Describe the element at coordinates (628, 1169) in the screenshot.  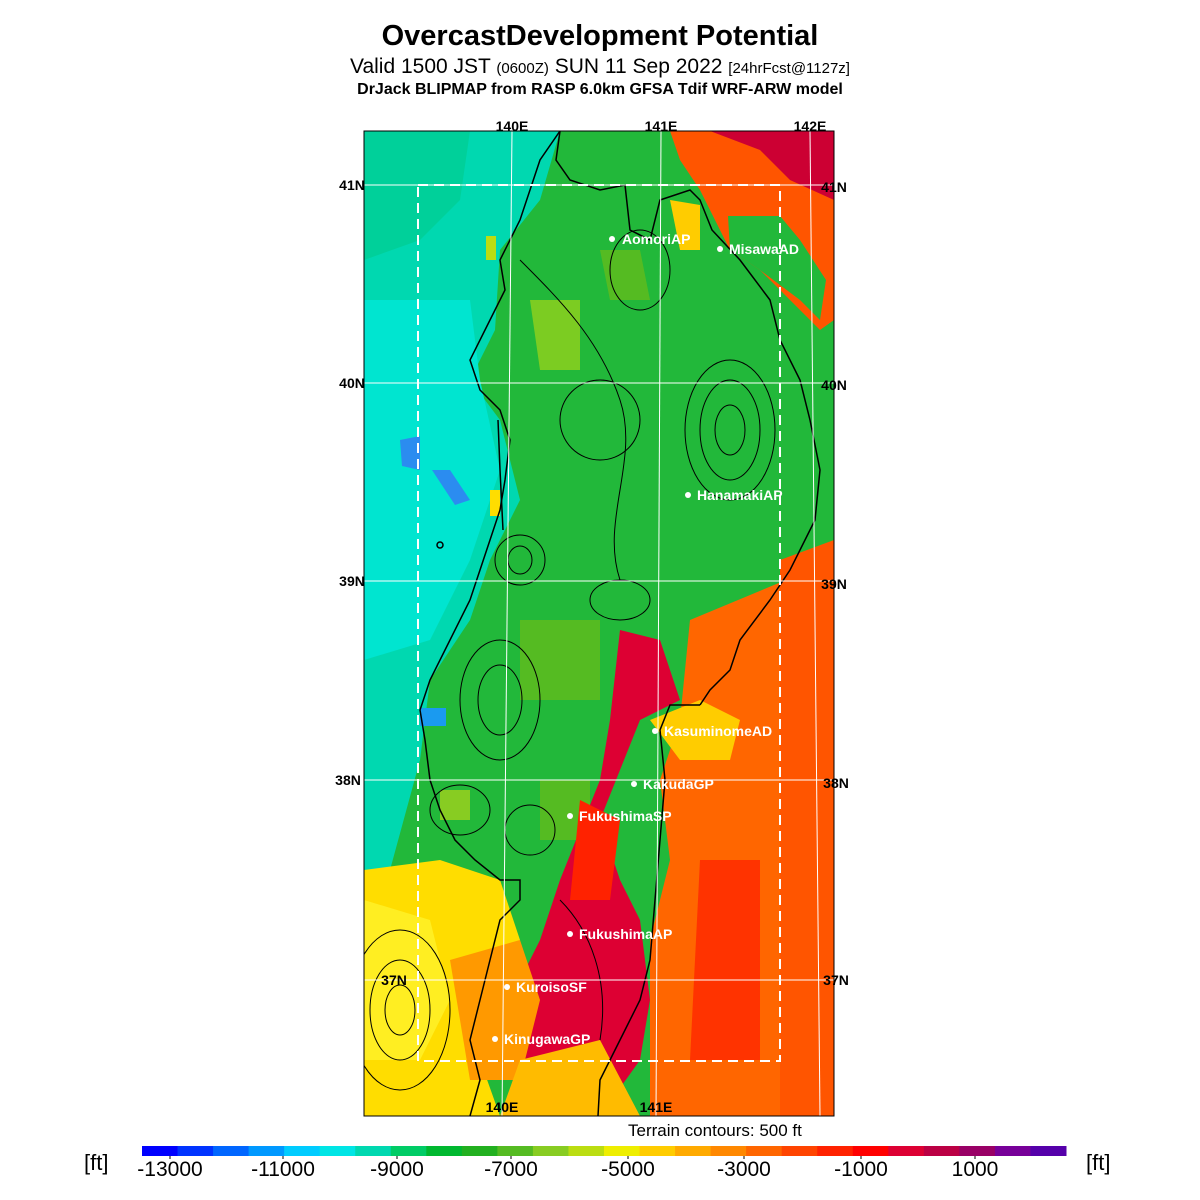
I see `colorbar-tick-label: -5000` at that location.